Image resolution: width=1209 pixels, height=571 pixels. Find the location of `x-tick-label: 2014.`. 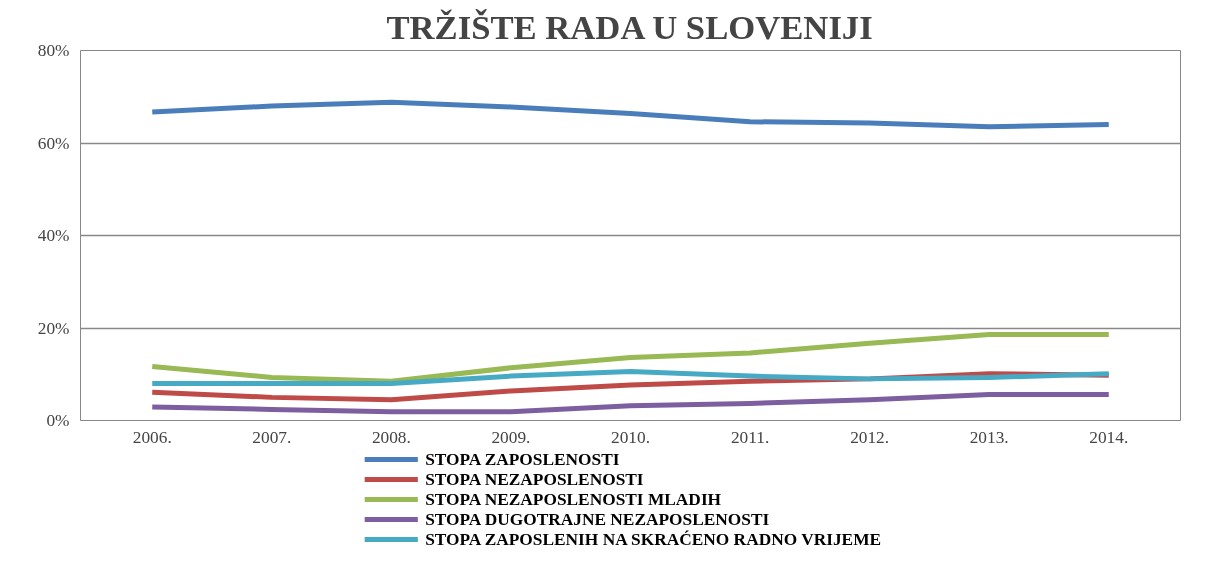

x-tick-label: 2014. is located at coordinates (1109, 437).